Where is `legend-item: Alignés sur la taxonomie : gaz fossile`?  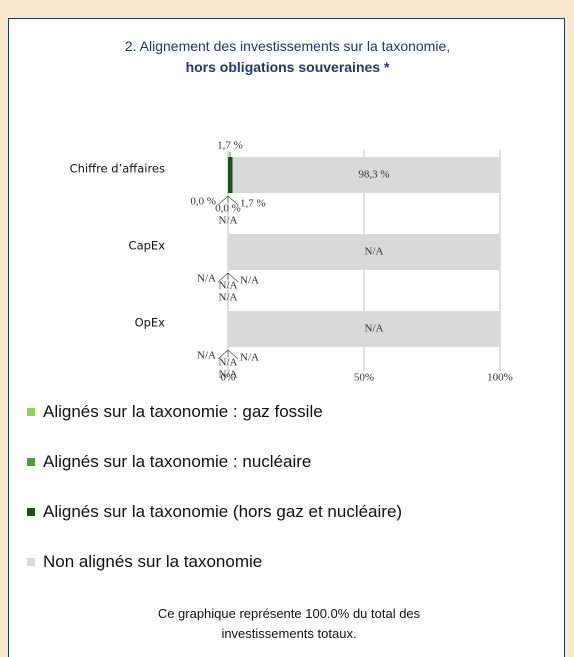
legend-item: Alignés sur la taxonomie : gaz fossile is located at coordinates (175, 412).